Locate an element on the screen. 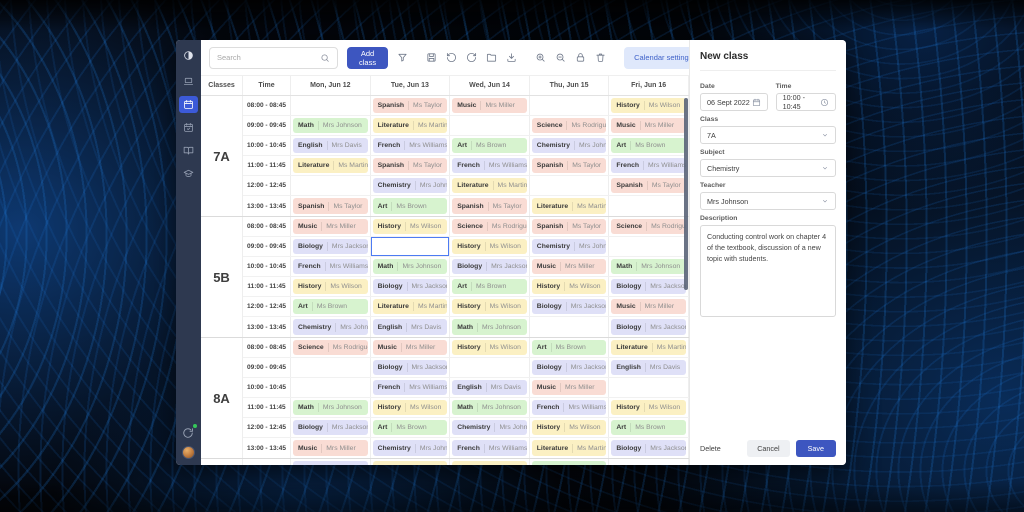 Image resolution: width=1024 pixels, height=512 pixels. time-input: 10:00 - 10:45 is located at coordinates (805, 102).